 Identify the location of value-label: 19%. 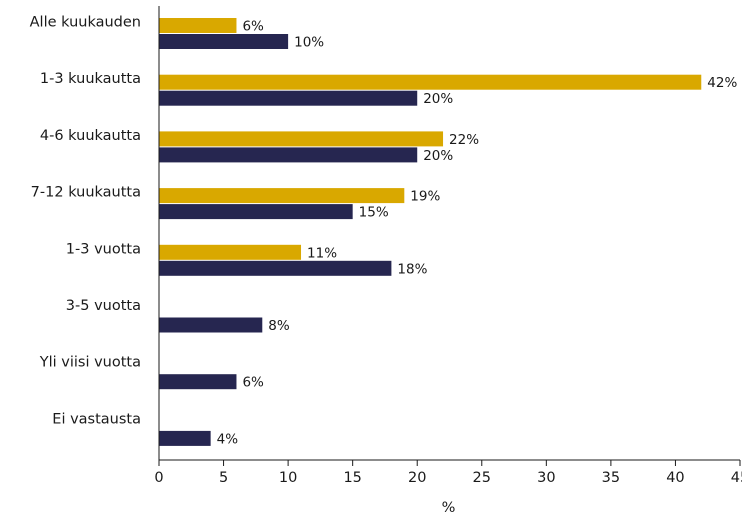
(425, 197).